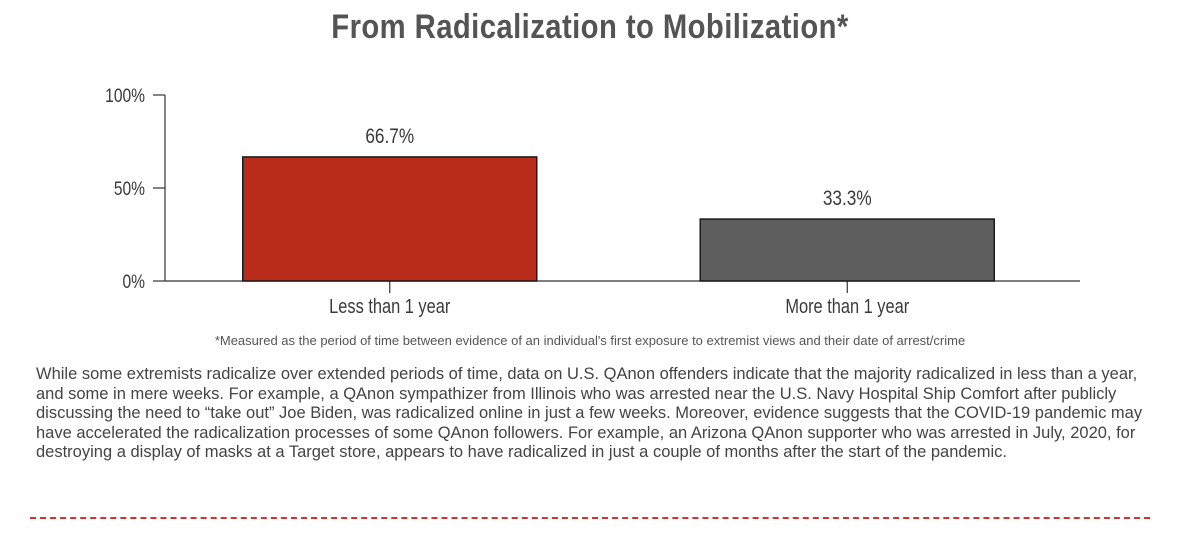  What do you see at coordinates (129, 189) in the screenshot?
I see `y-tick-label: 50%` at bounding box center [129, 189].